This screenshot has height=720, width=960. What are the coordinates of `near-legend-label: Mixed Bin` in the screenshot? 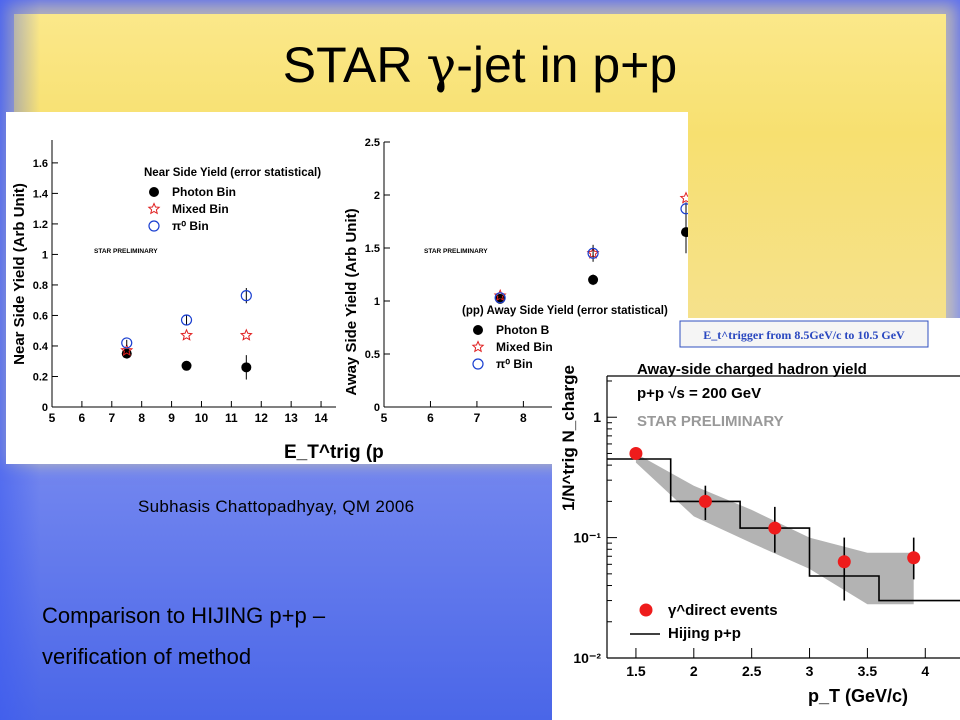 It's located at (200, 209).